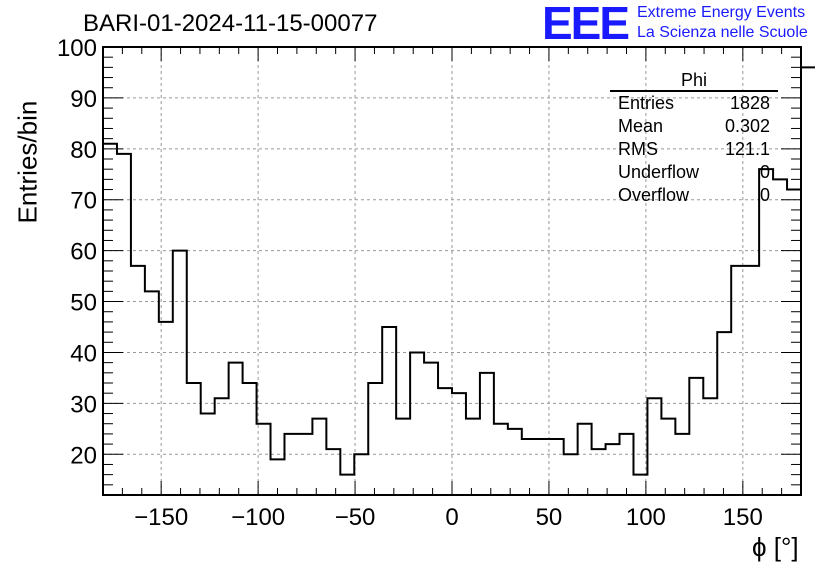 The image size is (836, 572). Describe the element at coordinates (258, 517) in the screenshot. I see `x-tick-label: −100` at that location.